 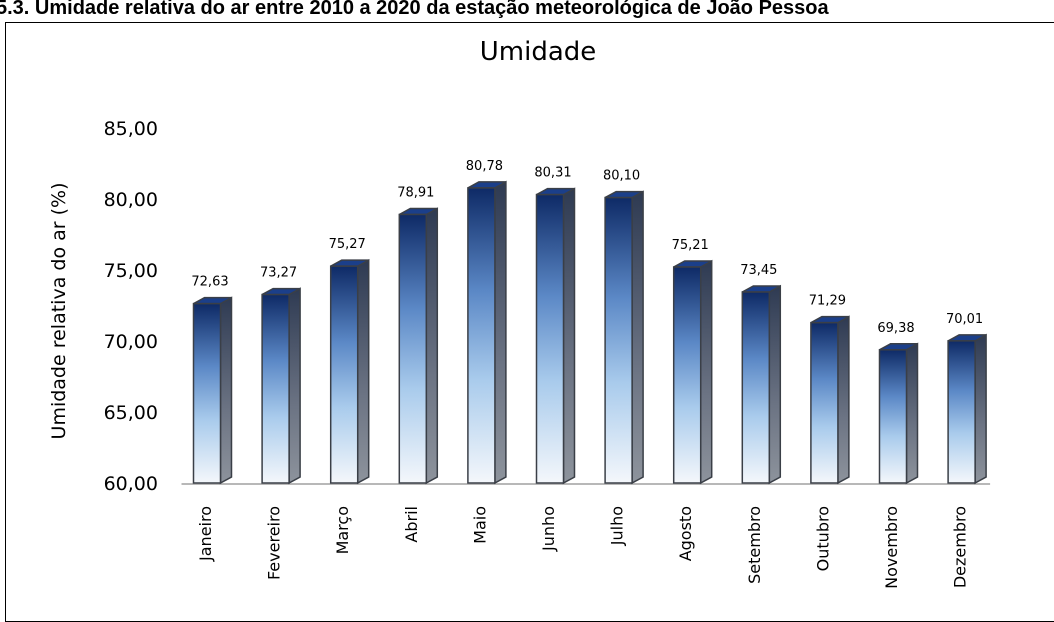 What do you see at coordinates (131, 342) in the screenshot?
I see `y-tick-label: 70,00` at bounding box center [131, 342].